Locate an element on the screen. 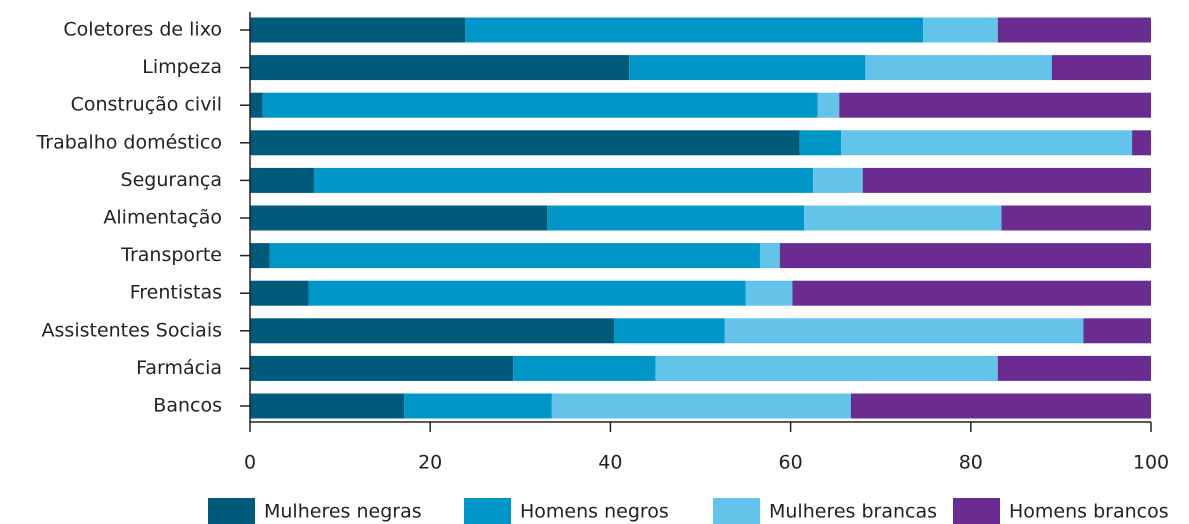  y-tick-label: Segurança is located at coordinates (171, 180).